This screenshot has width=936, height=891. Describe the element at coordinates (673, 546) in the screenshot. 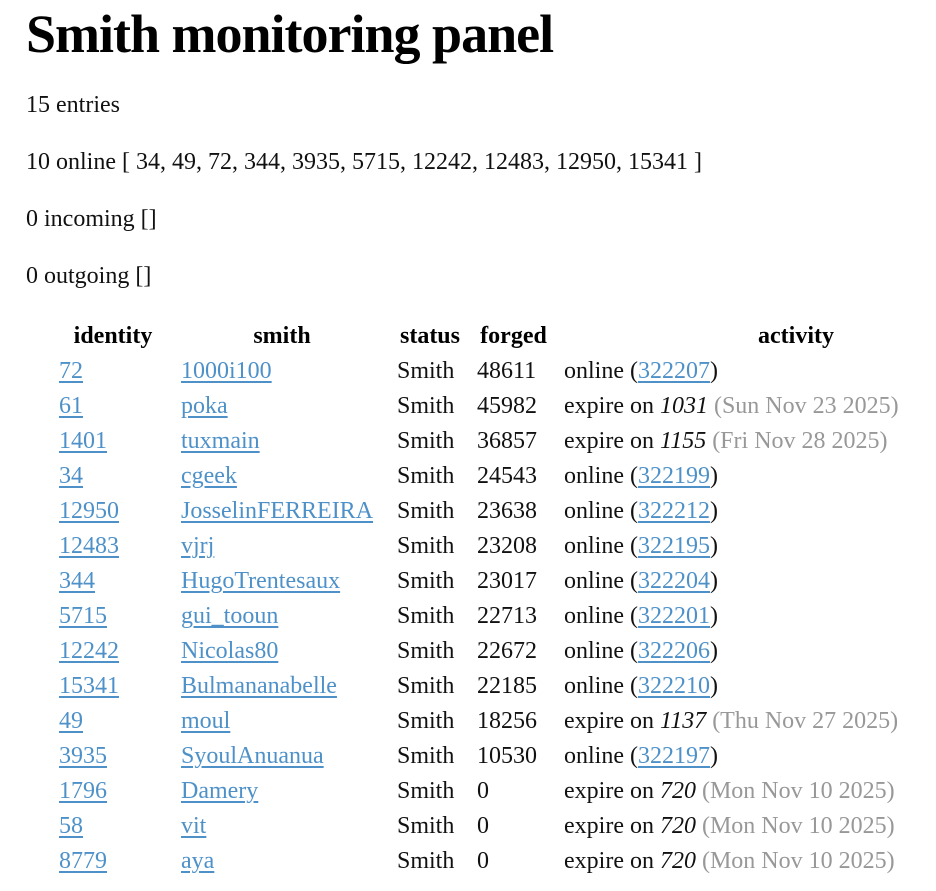

I see `activity-block-link: 322195` at that location.